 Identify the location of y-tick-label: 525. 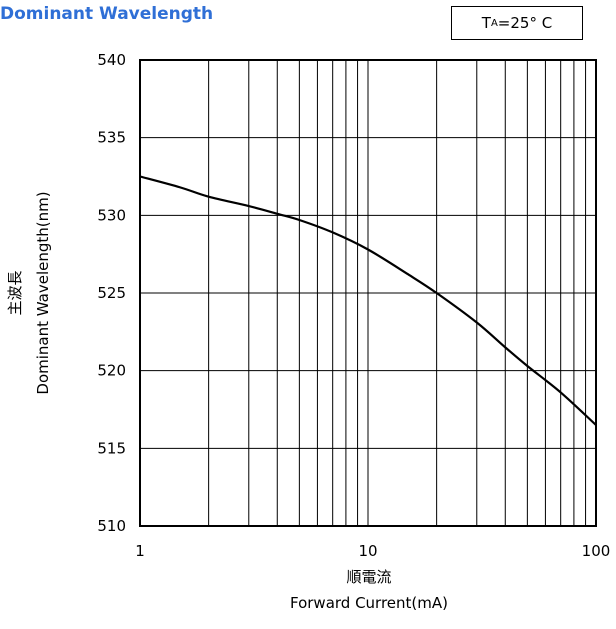
(111, 293).